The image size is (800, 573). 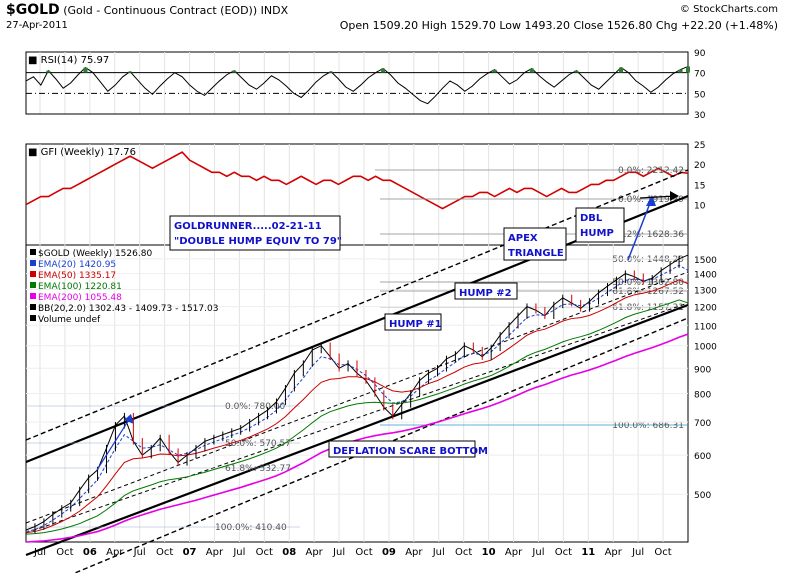 What do you see at coordinates (648, 308) in the screenshot?
I see `fib-level-label: 61.8%: 1157.31` at bounding box center [648, 308].